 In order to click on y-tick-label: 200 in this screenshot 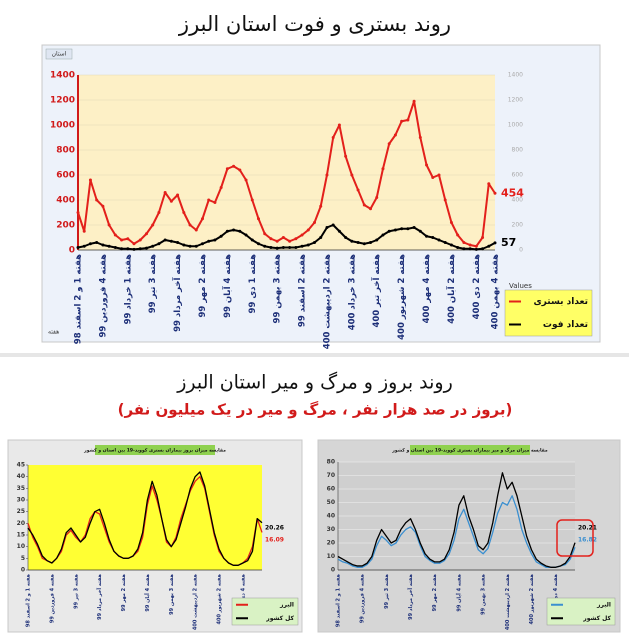, I will do `click(65, 226)`.